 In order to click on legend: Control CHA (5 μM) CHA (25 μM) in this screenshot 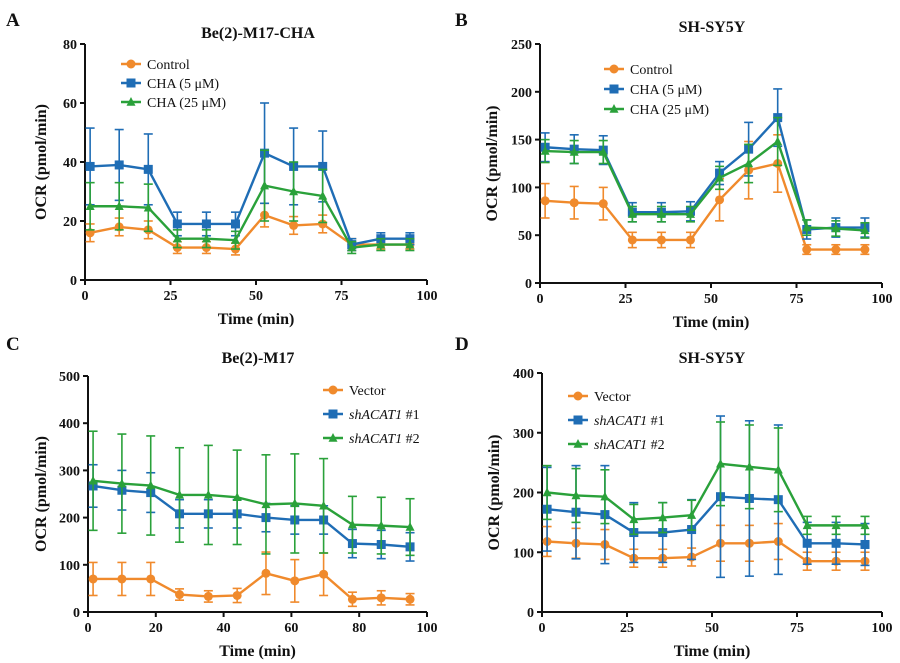, I will do `click(656, 90)`.